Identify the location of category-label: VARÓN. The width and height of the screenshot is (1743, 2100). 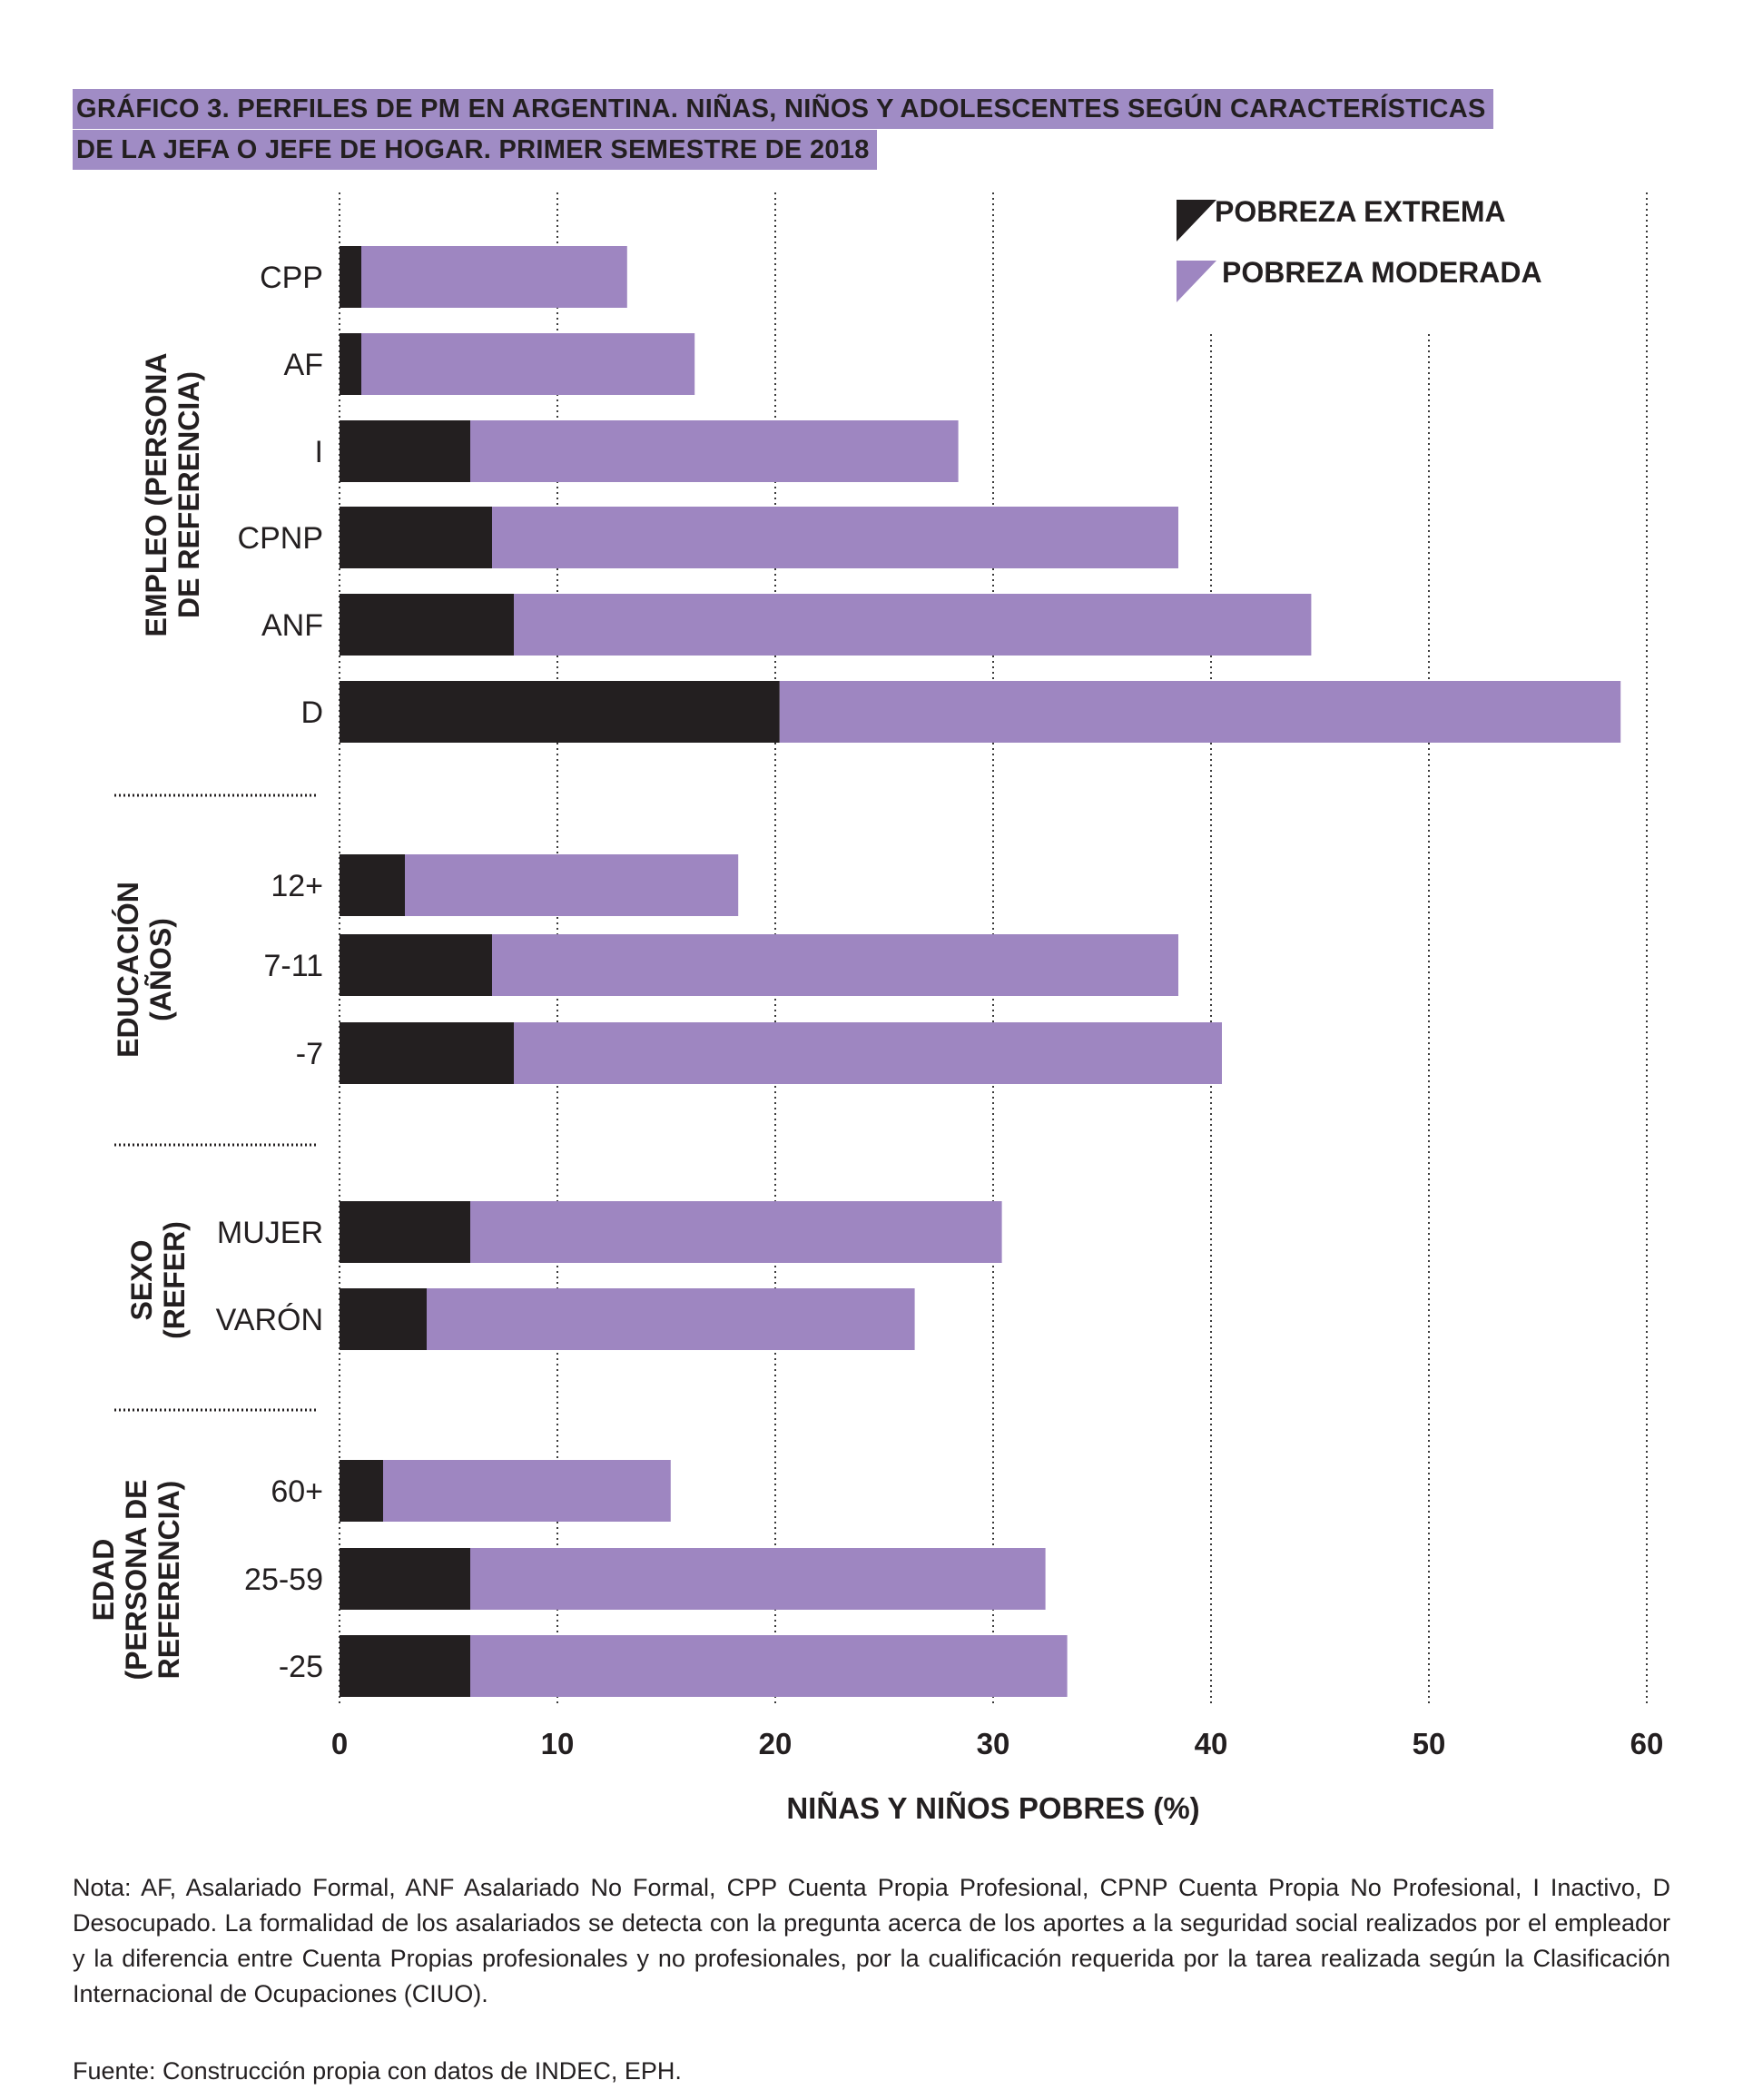
(269, 1320).